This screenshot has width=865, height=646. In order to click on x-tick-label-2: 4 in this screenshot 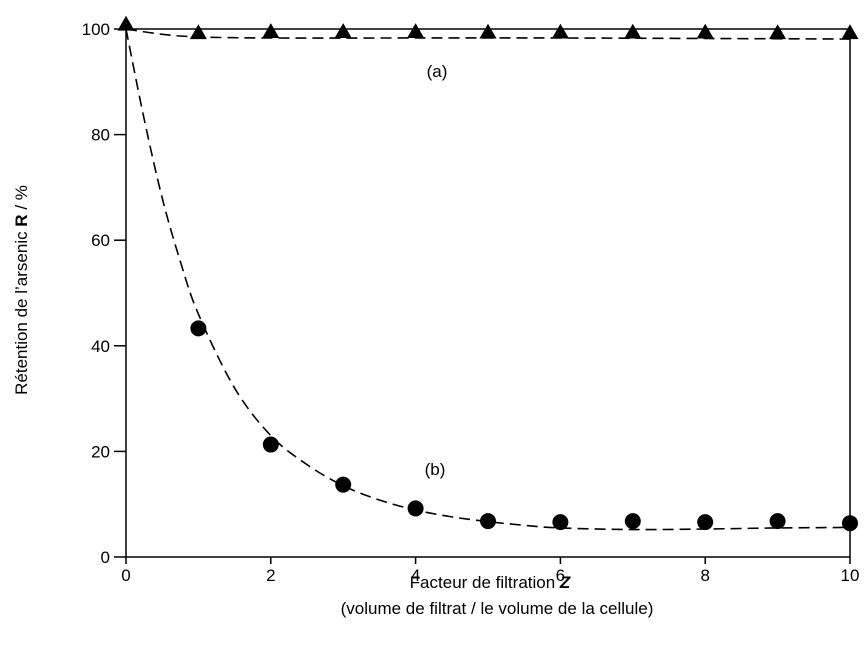, I will do `click(415, 575)`.